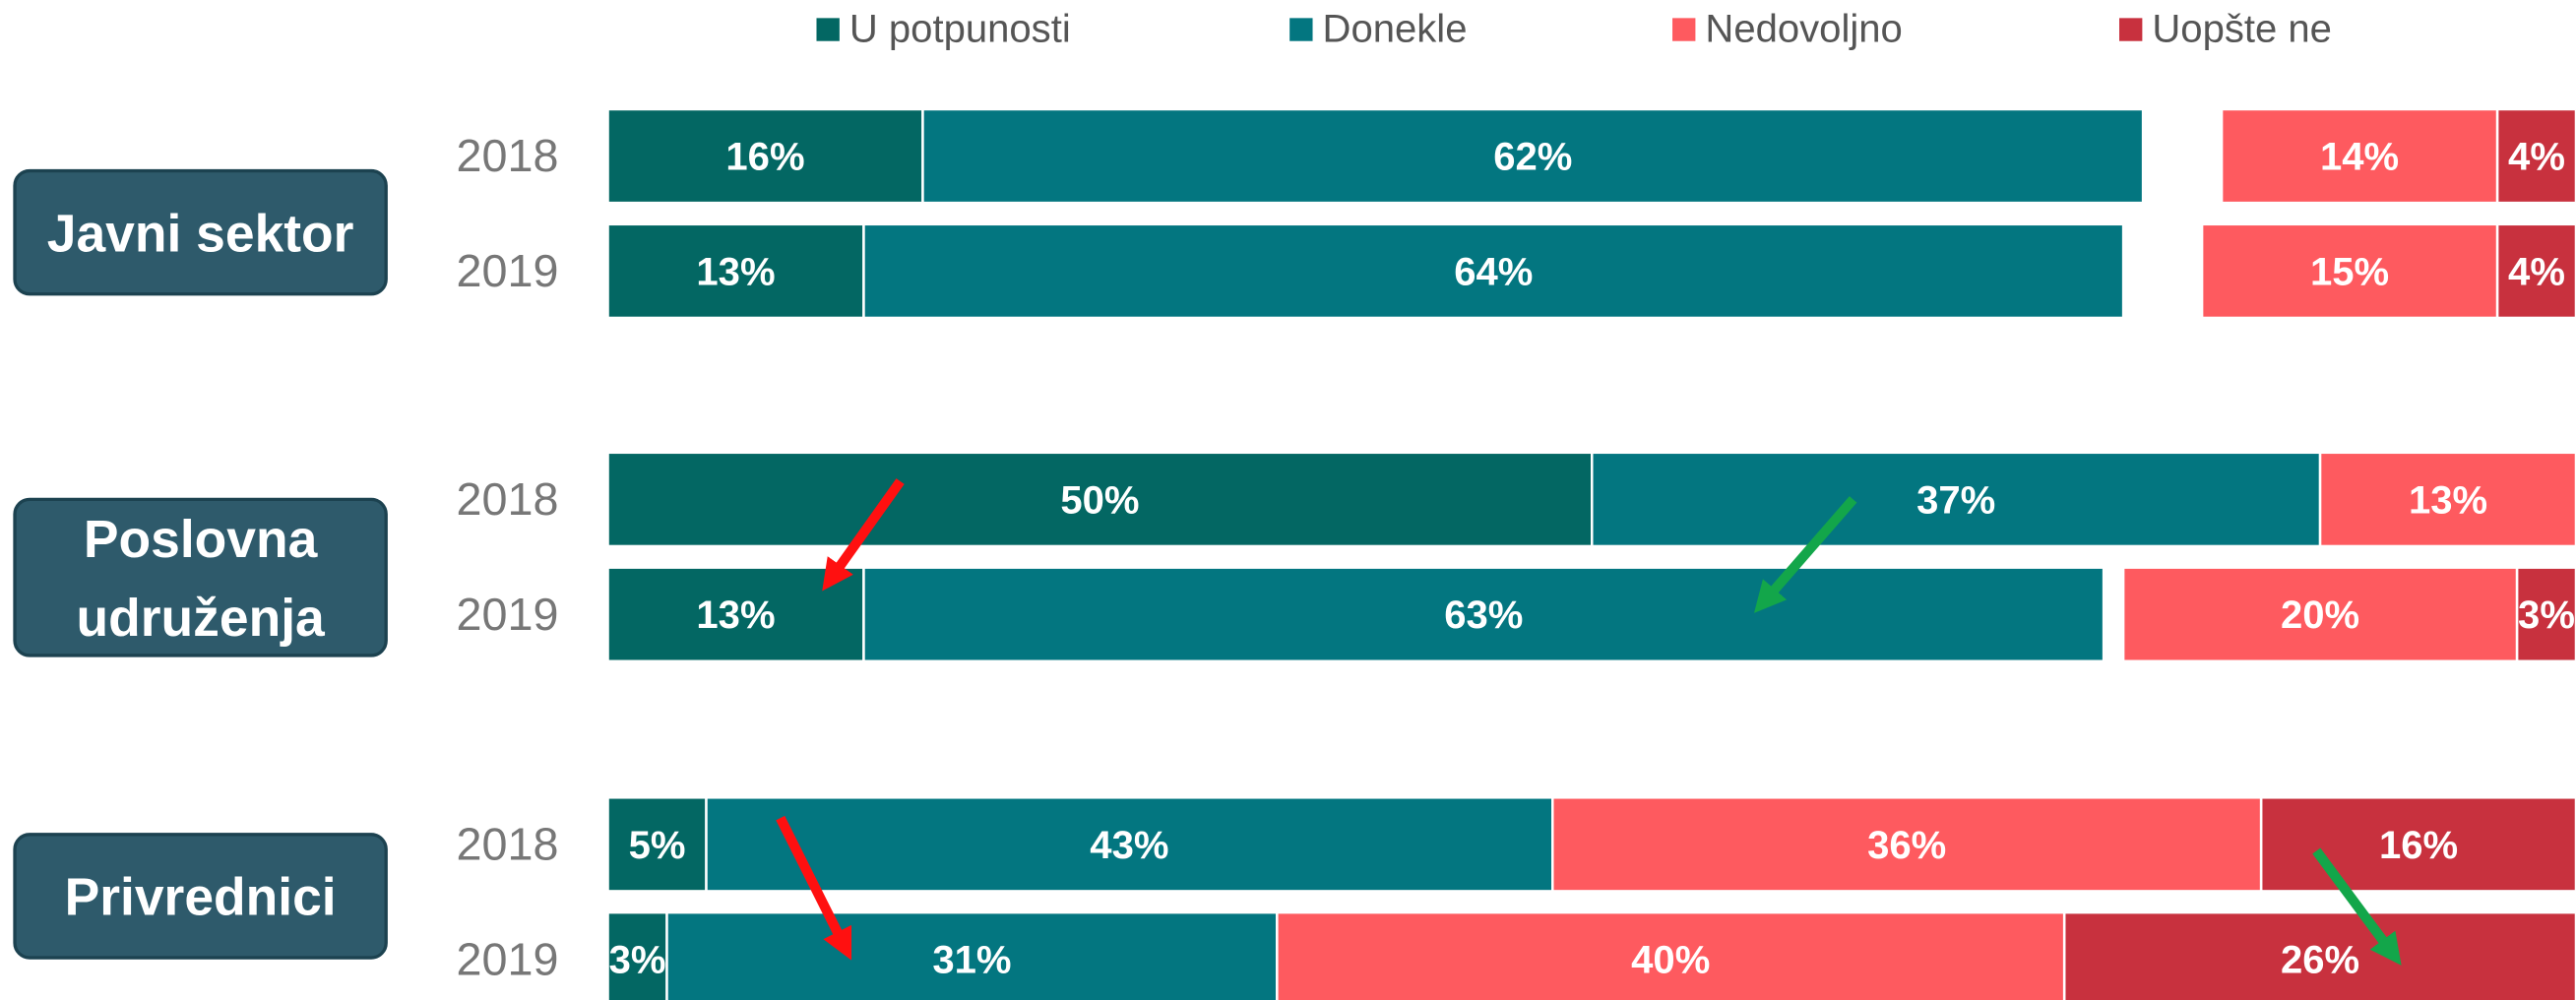  What do you see at coordinates (2242, 28) in the screenshot?
I see `legend-label: Uopšte ne` at bounding box center [2242, 28].